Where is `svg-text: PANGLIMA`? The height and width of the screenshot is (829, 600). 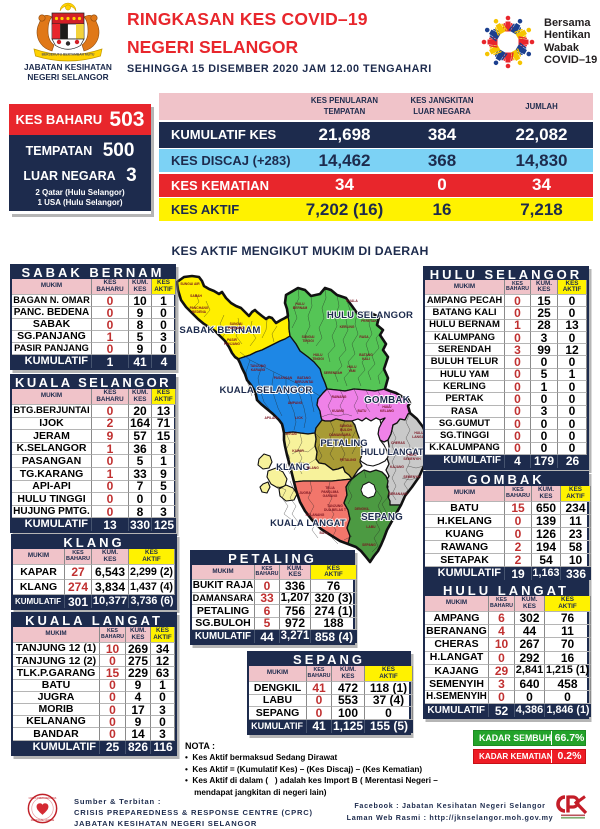 svg-text: PANGLIMA is located at coordinates (330, 492).